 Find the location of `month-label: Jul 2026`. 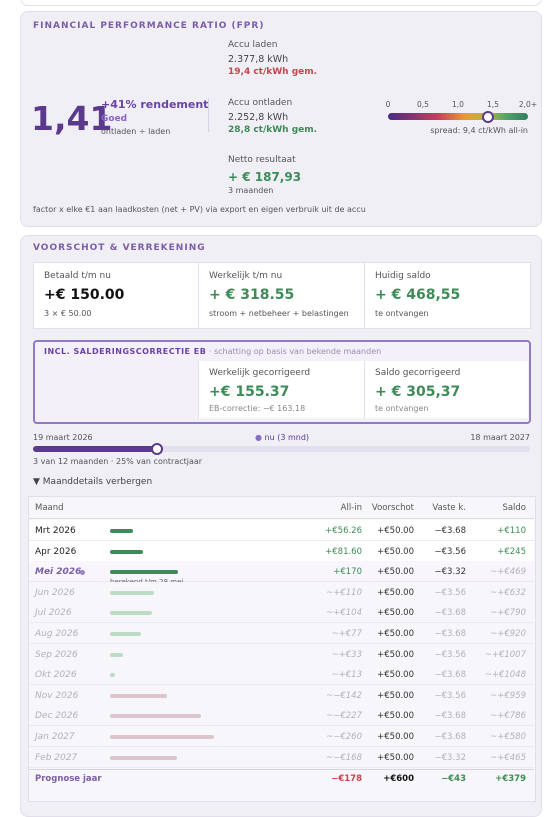

month-label: Jul 2026 is located at coordinates (53, 613).